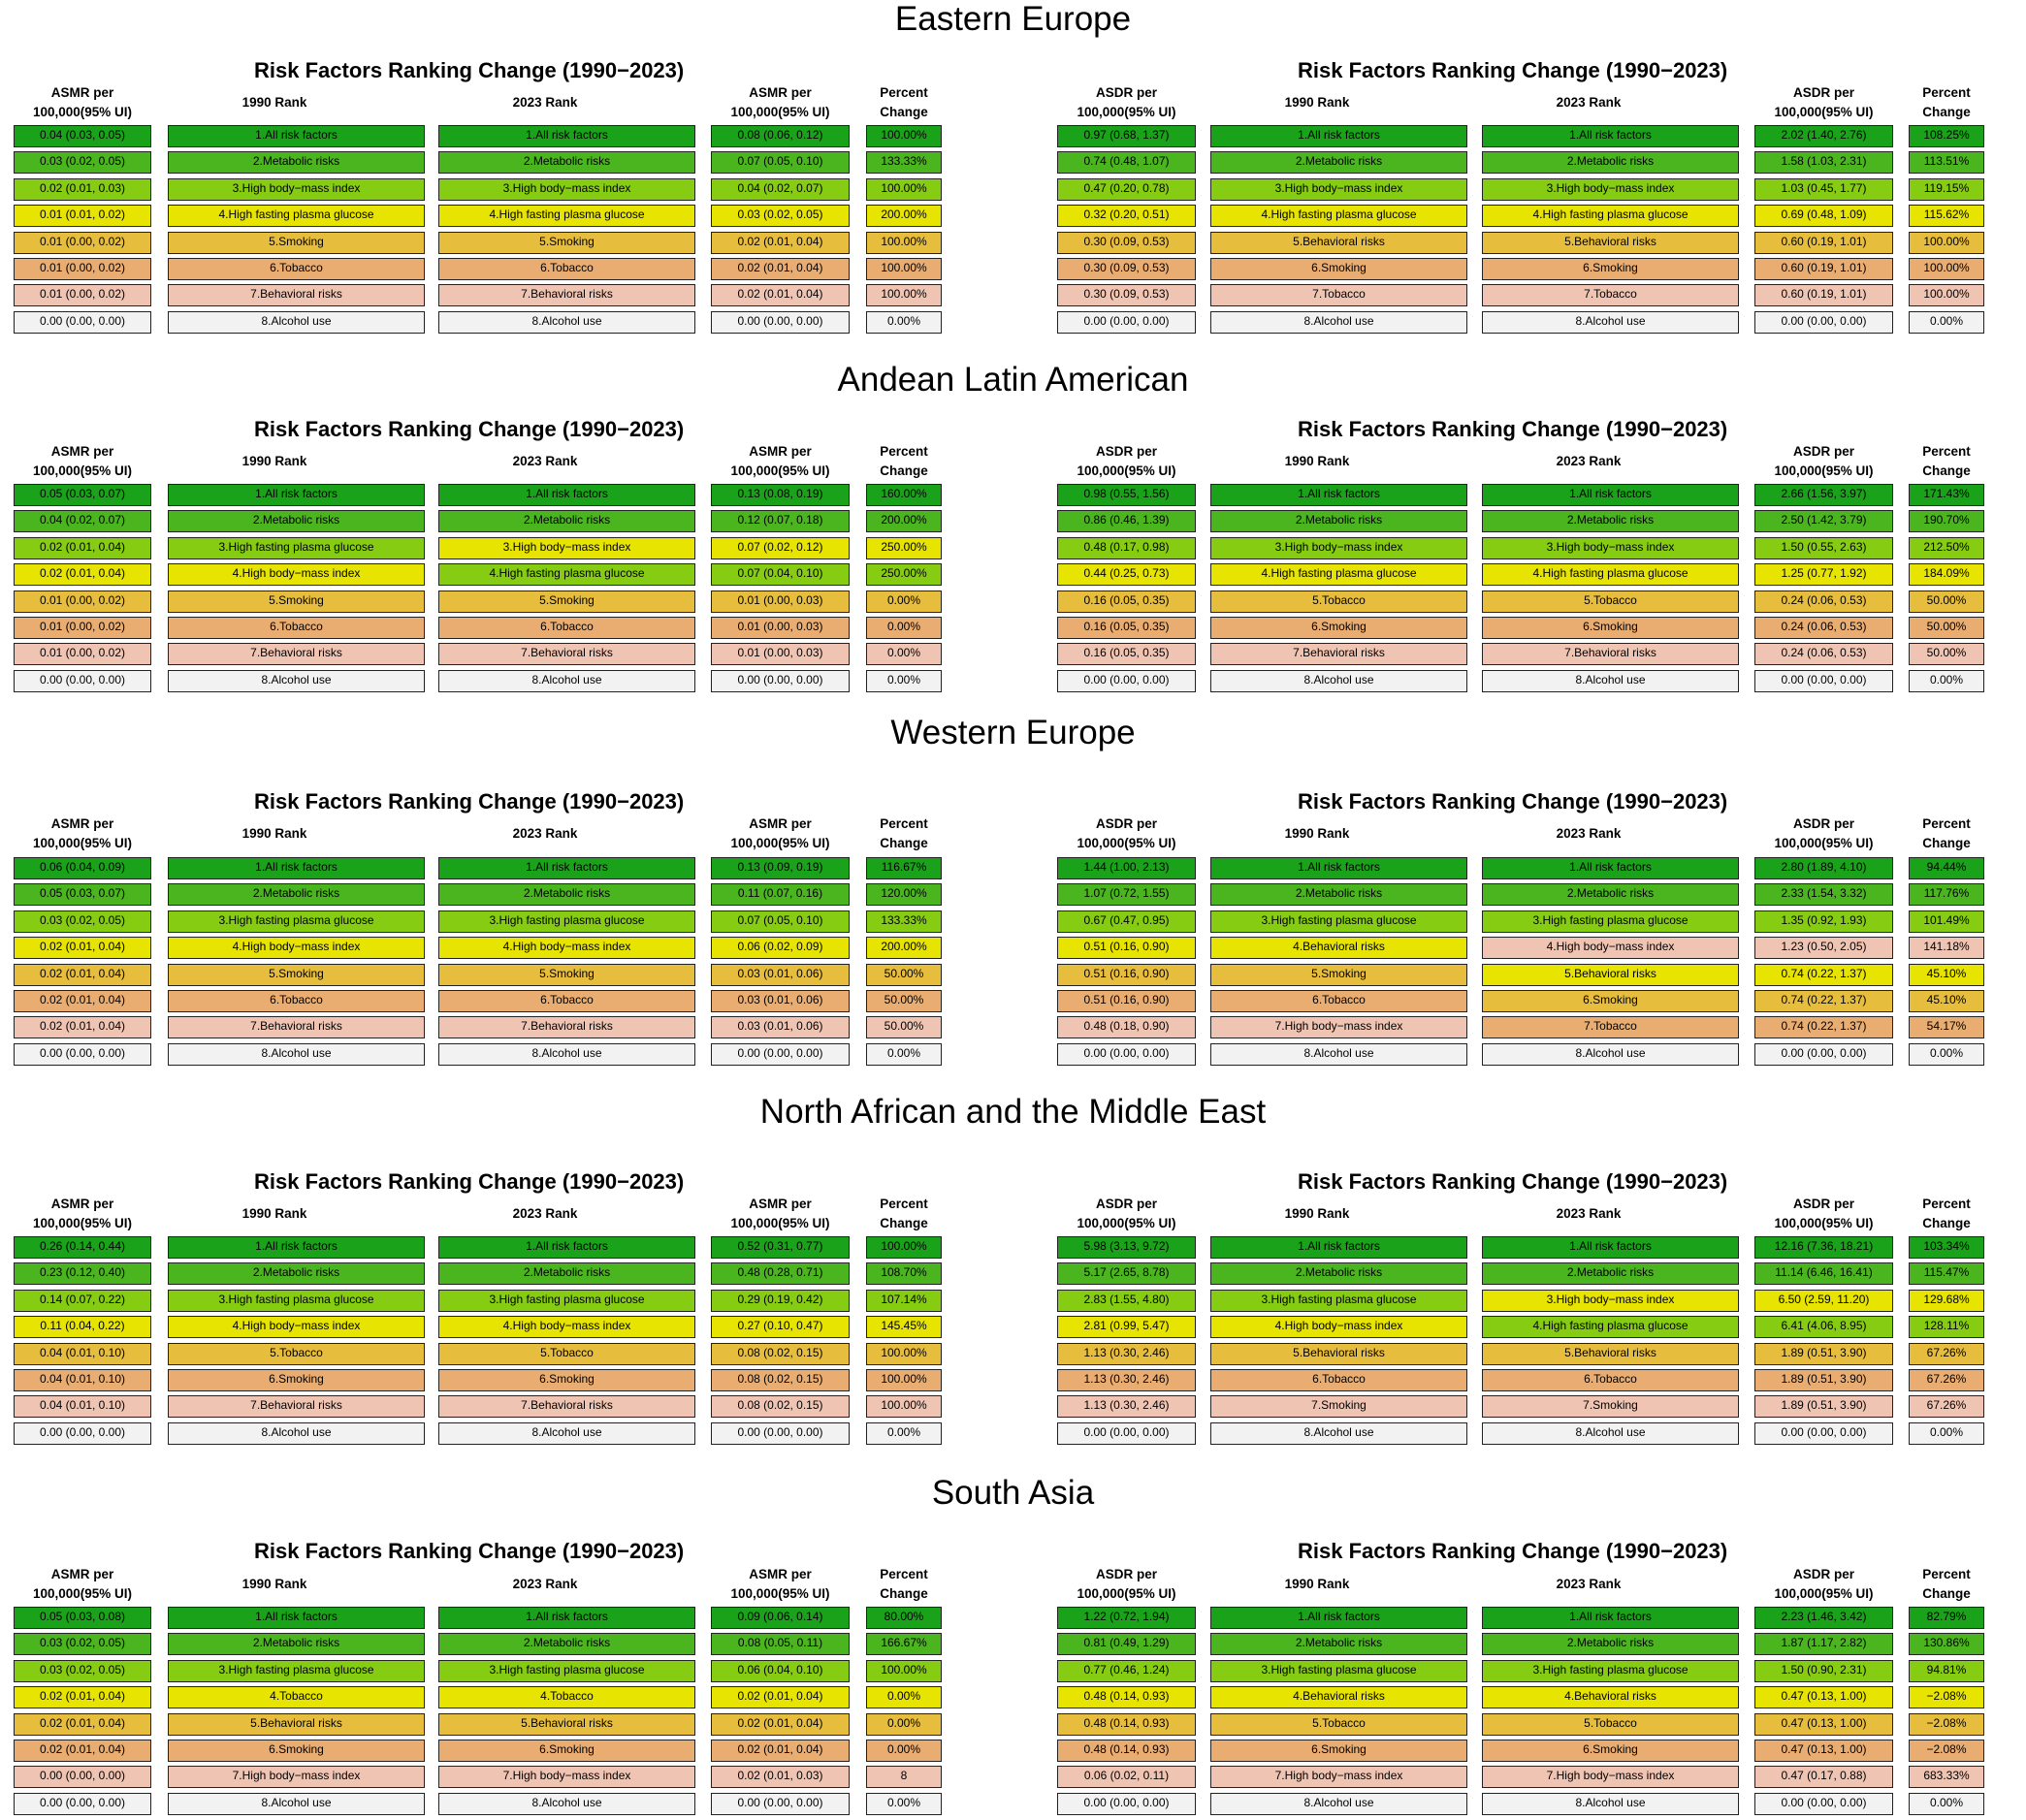 The height and width of the screenshot is (1820, 2026). I want to click on percent-change-cell: 94.44%, so click(1946, 868).